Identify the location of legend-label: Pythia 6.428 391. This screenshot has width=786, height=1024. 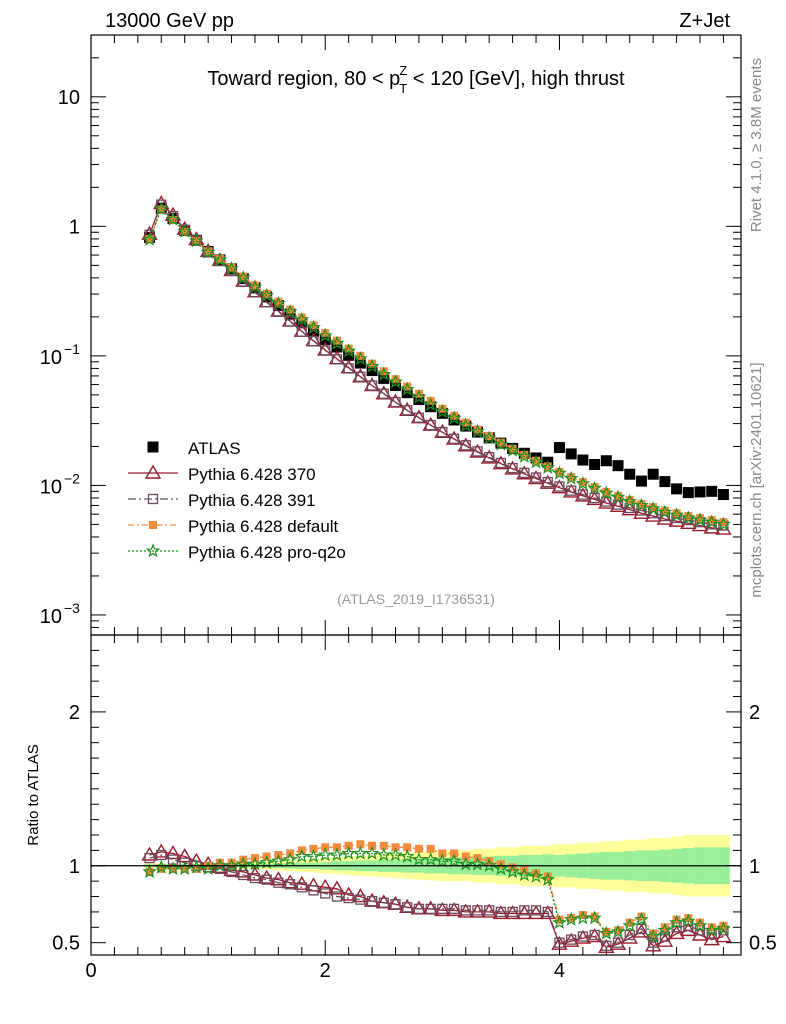
(252, 500).